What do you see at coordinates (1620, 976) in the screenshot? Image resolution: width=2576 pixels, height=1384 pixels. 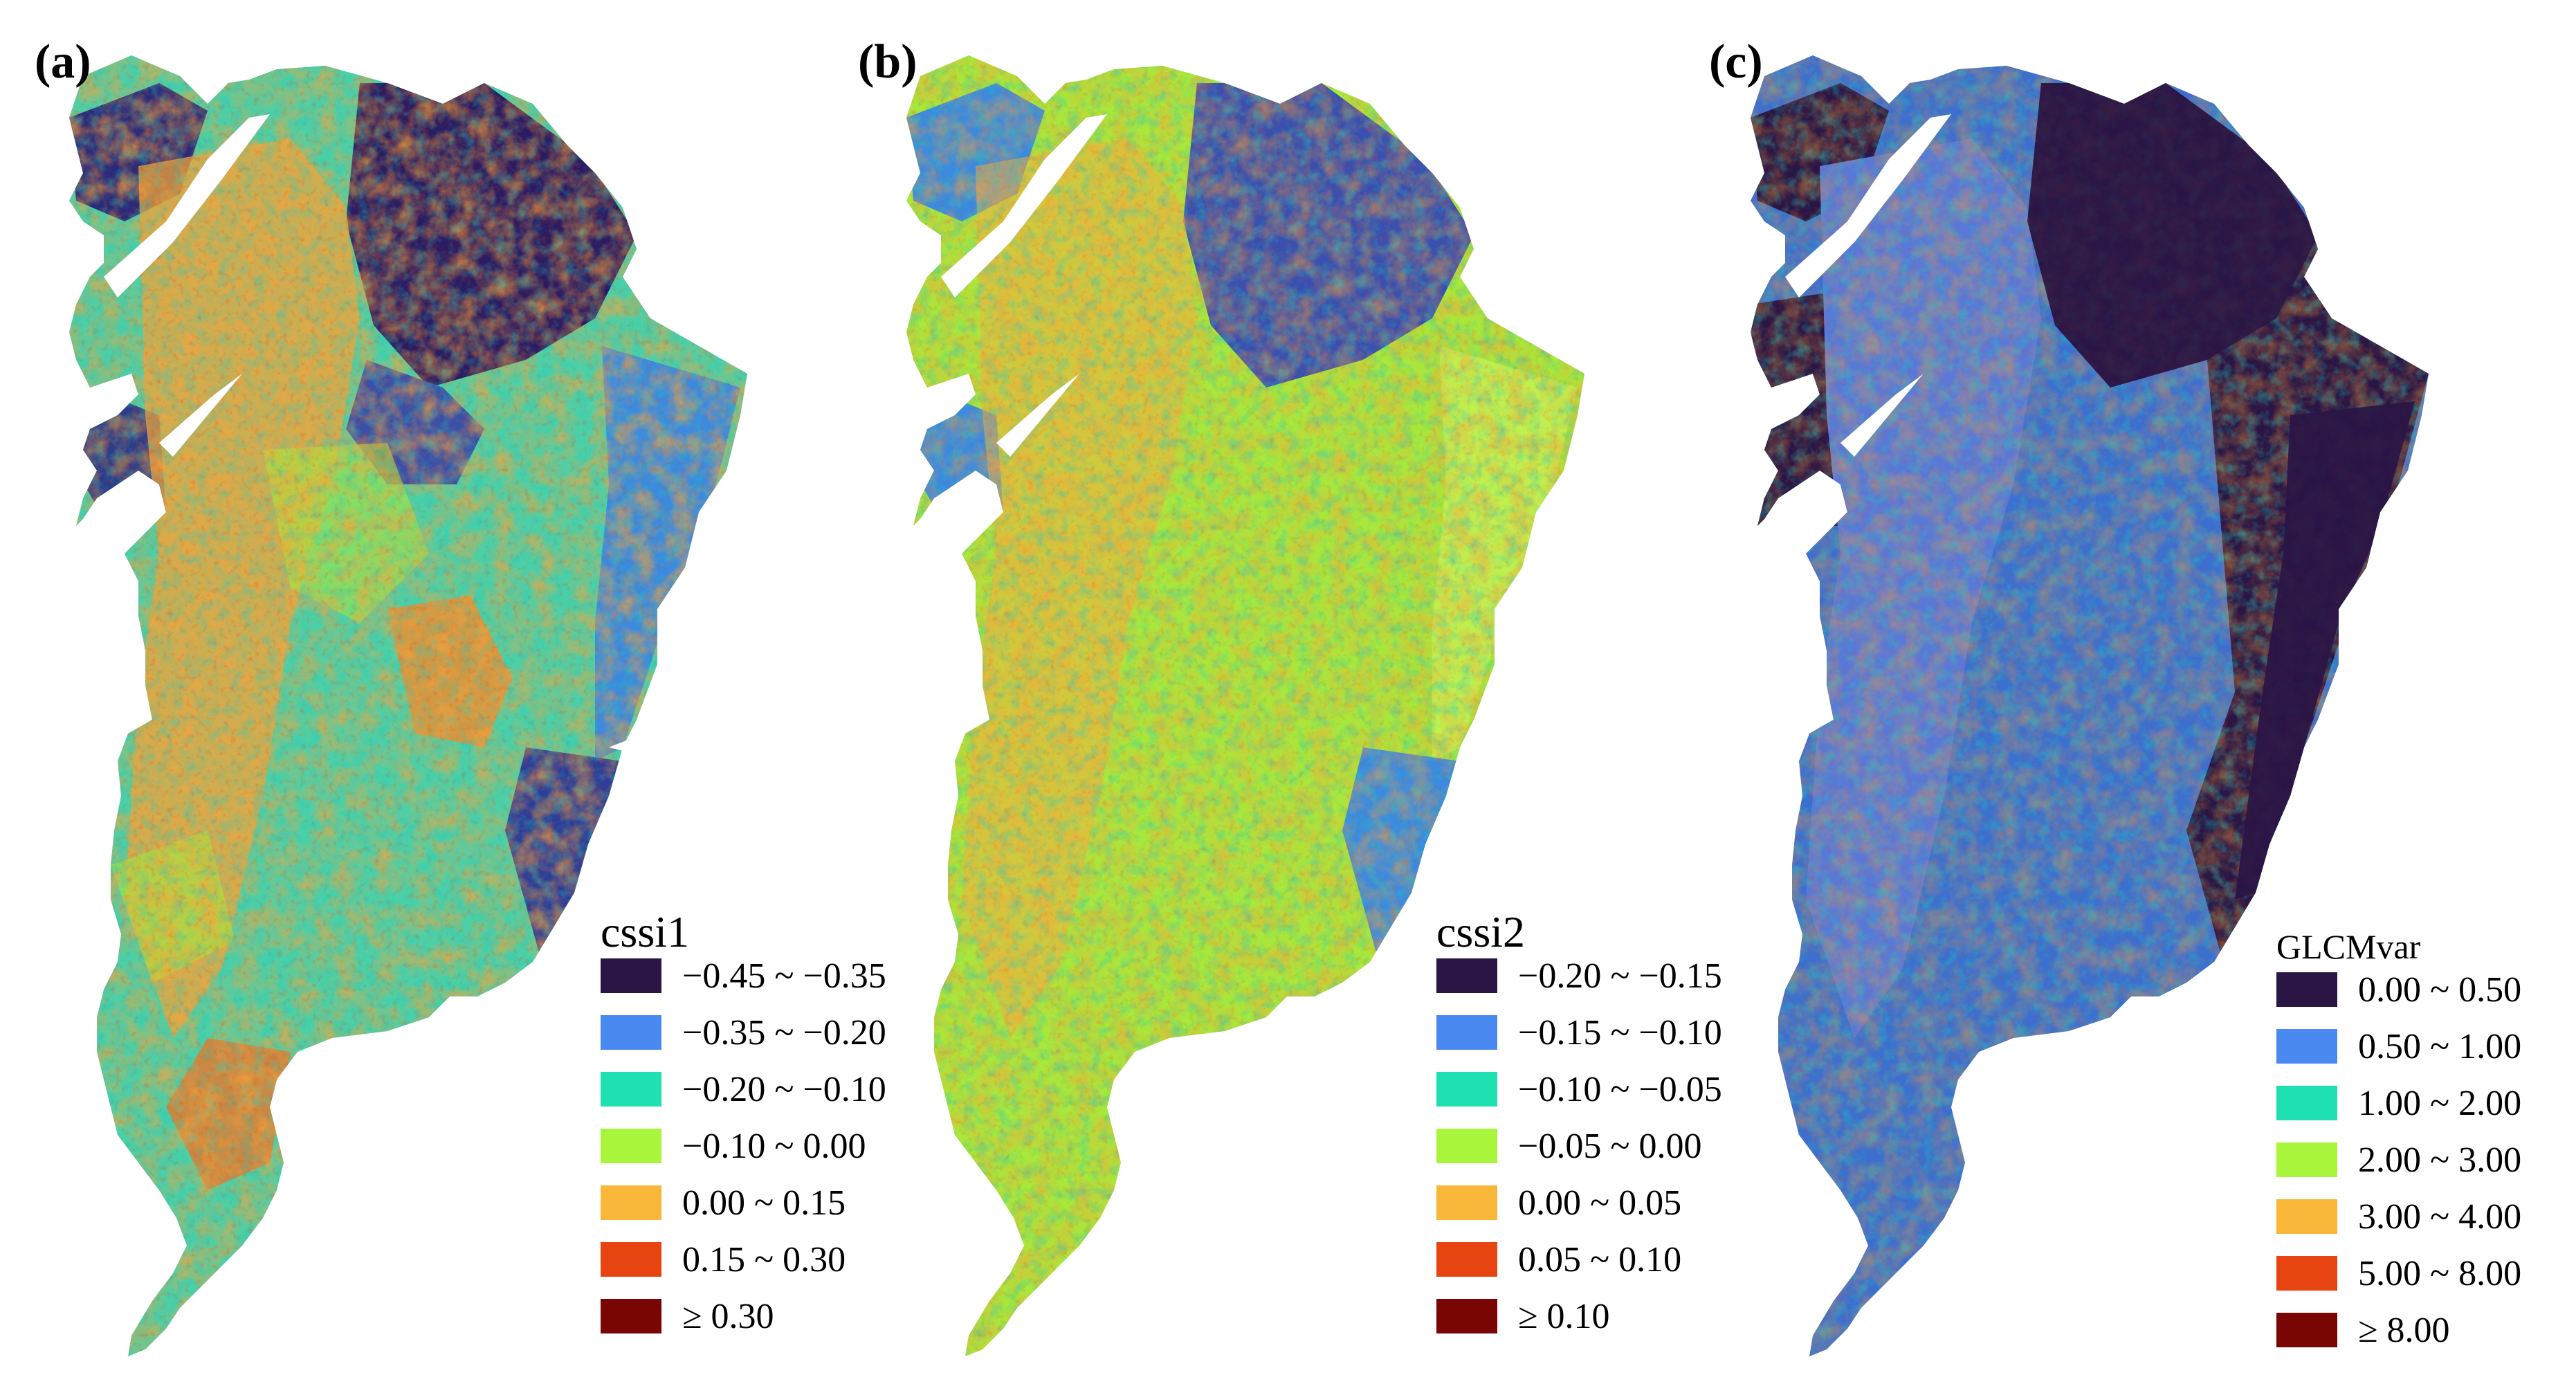 I see `legend-label: −0.20 ~ −0.15` at bounding box center [1620, 976].